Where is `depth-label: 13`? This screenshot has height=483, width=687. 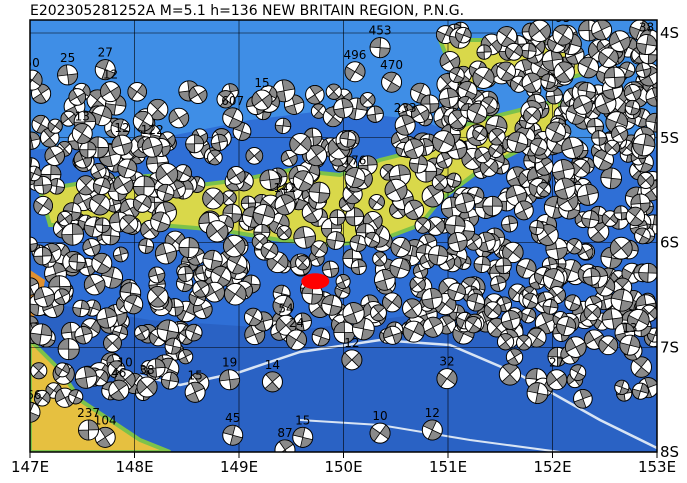
depth-label: 13 is located at coordinates (629, 328).